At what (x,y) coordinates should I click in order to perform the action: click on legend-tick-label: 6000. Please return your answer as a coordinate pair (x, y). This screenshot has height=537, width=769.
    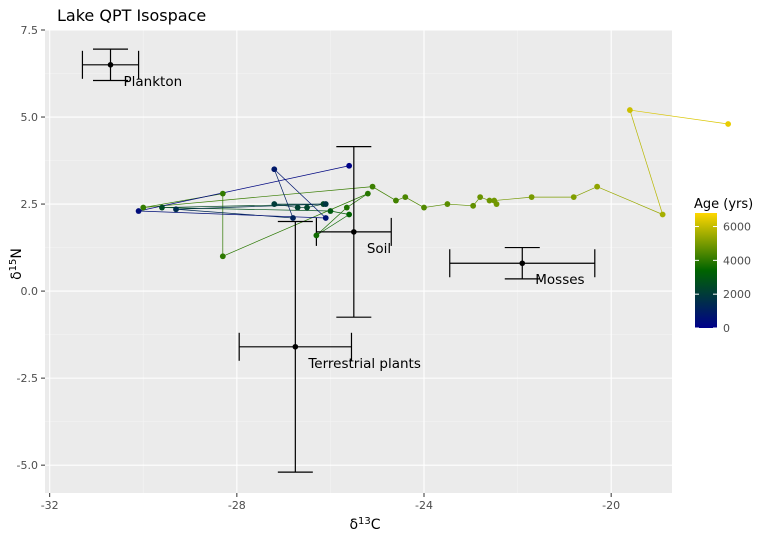
    Looking at the image, I should click on (737, 227).